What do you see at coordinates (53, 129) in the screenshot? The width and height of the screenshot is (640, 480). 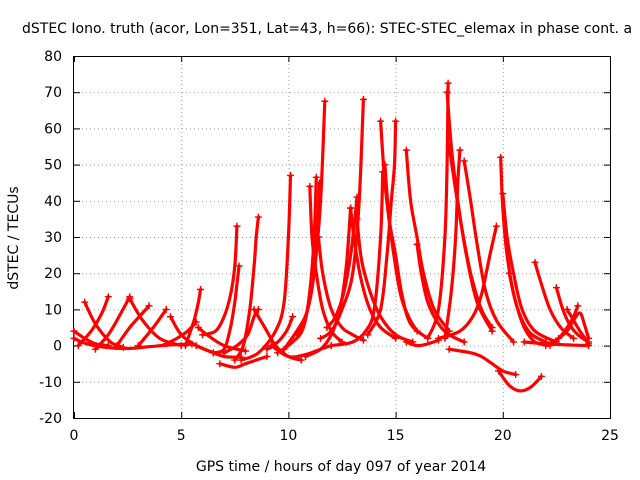 I see `y-tick-label: 60` at bounding box center [53, 129].